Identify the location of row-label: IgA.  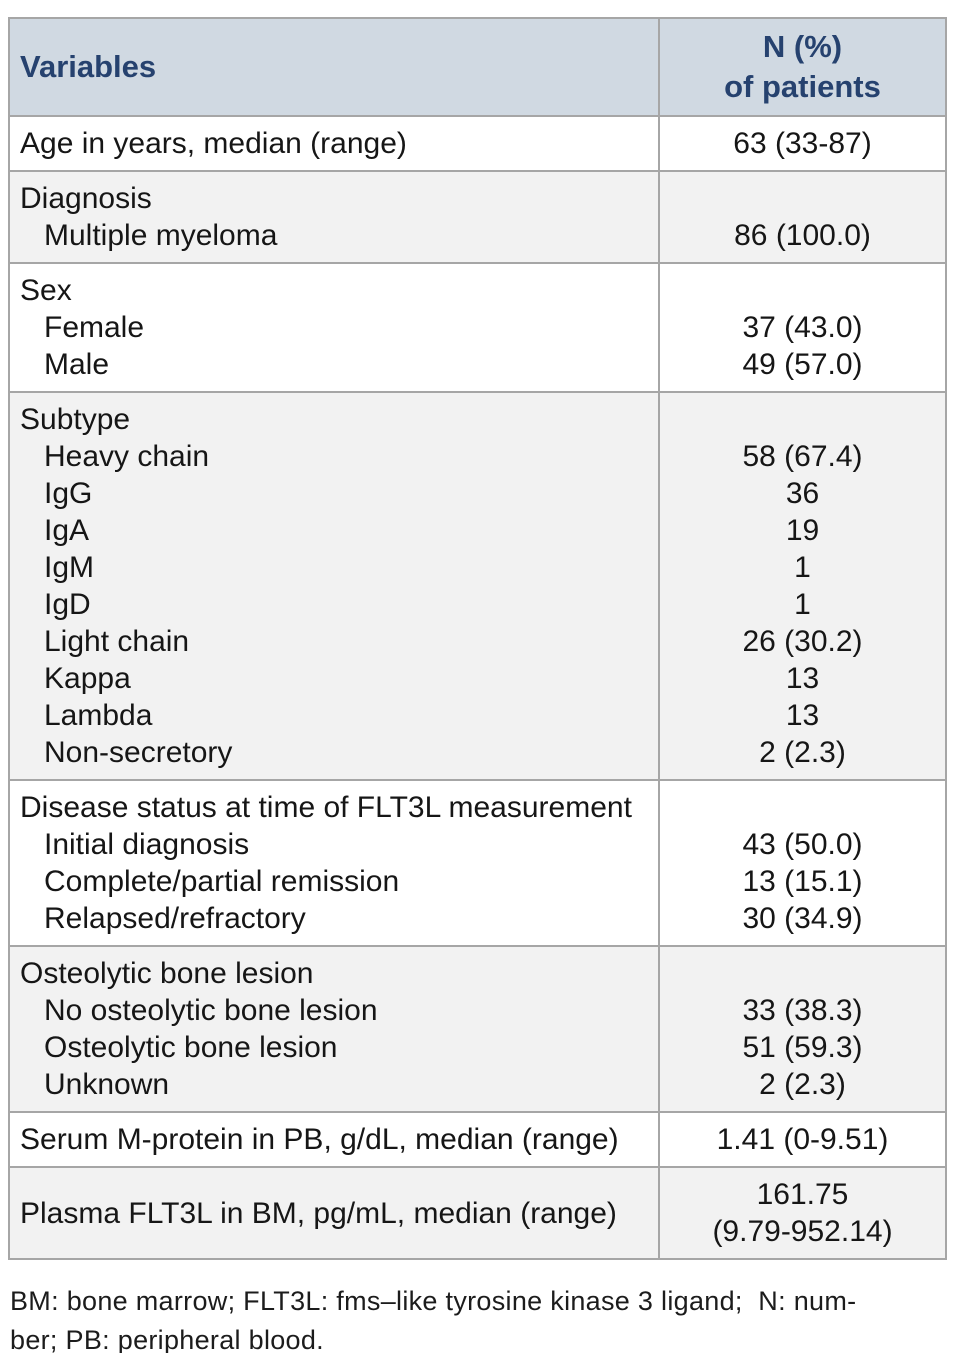
(67, 530).